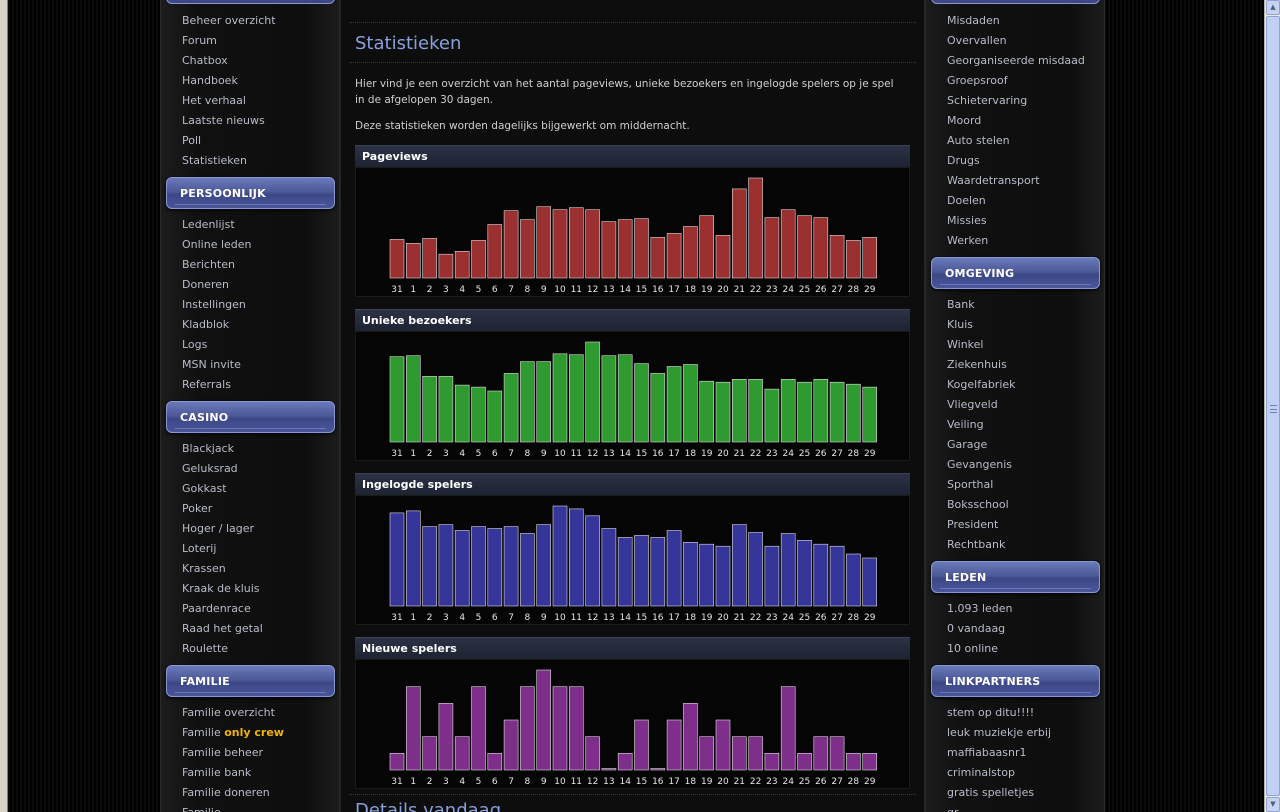 This screenshot has width=1280, height=812. I want to click on menu-item-online-leden: Online leden, so click(217, 244).